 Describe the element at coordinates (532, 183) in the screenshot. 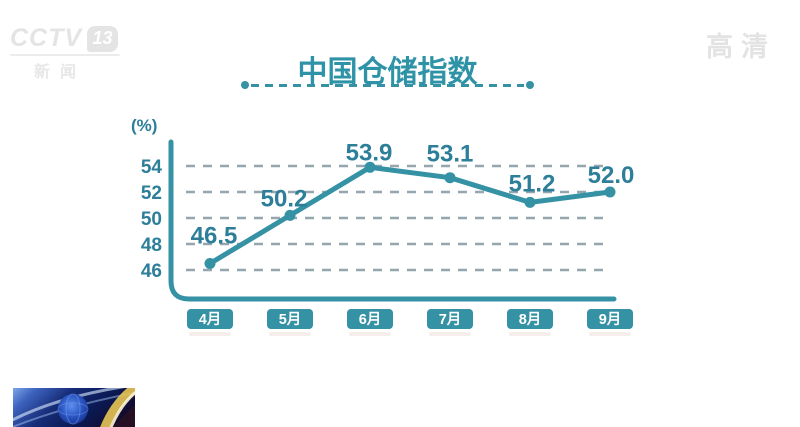

I see `data-point-label: 51.2` at that location.